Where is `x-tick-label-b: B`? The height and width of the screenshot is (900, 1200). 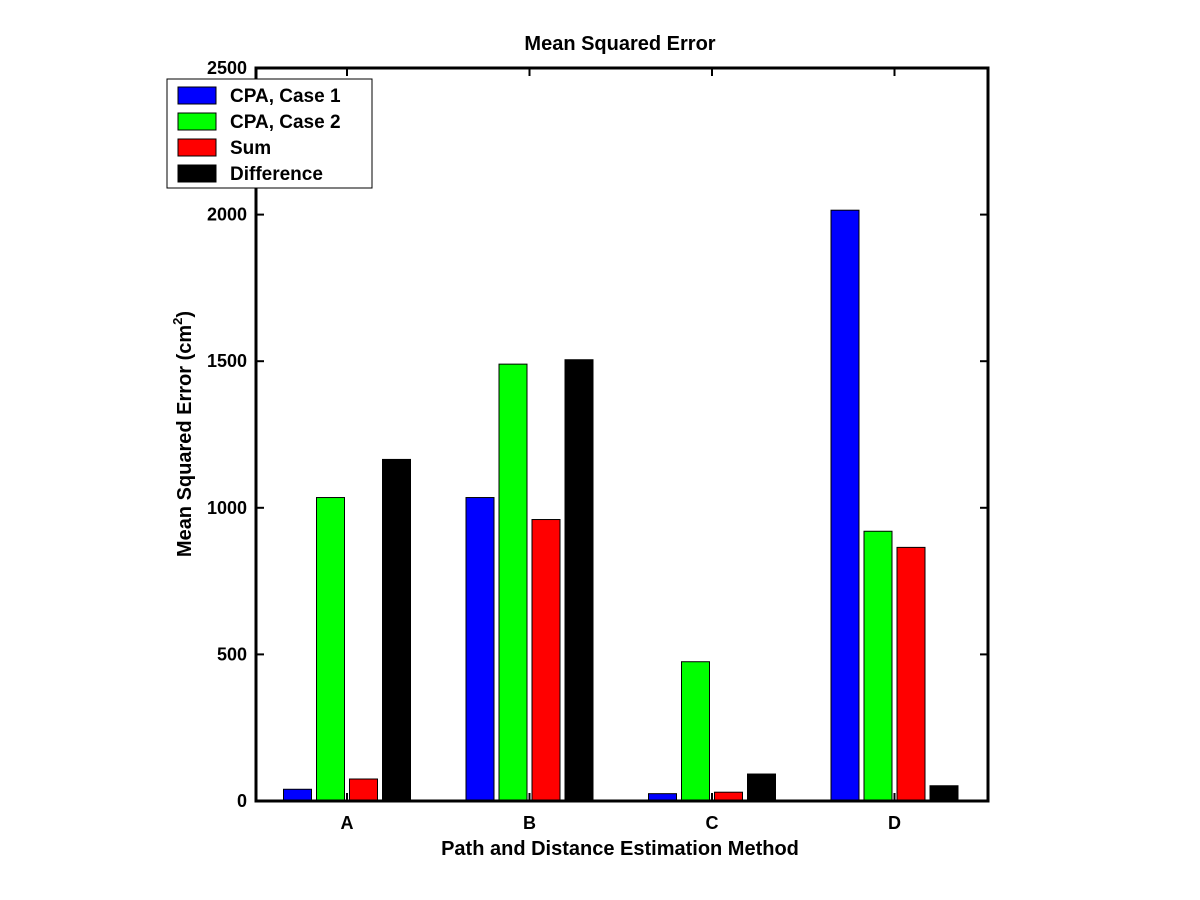
x-tick-label-b: B is located at coordinates (529, 823).